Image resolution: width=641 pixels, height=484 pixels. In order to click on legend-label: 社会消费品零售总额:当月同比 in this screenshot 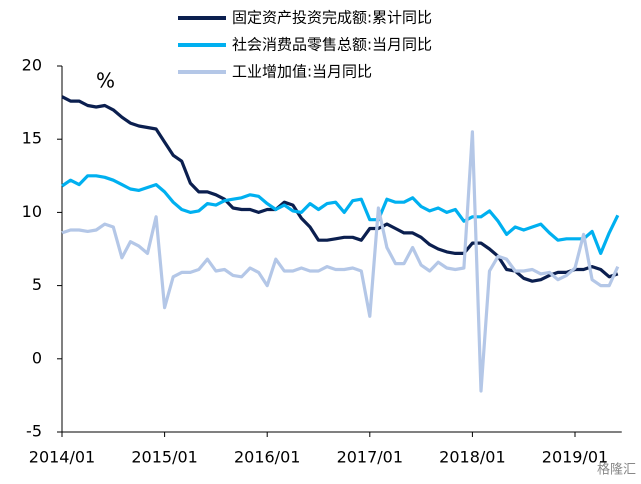, I will do `click(332, 45)`.